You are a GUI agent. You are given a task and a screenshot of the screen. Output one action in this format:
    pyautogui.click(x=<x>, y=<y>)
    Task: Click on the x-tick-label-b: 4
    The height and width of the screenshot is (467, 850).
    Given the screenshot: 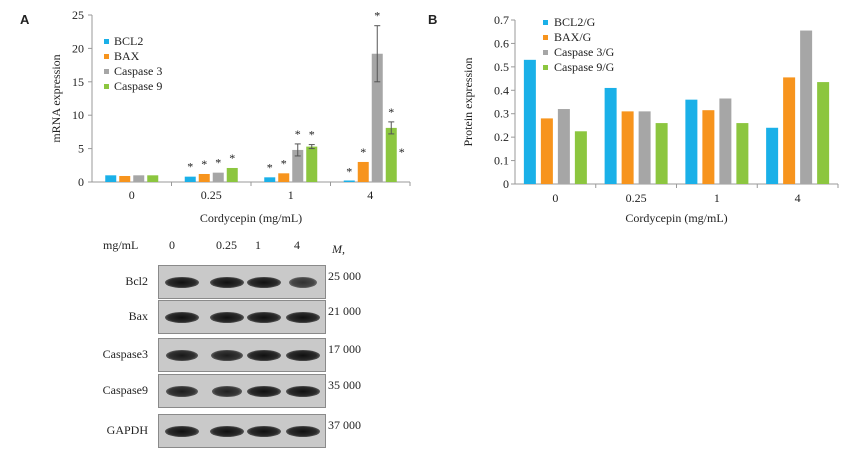 What is the action you would take?
    pyautogui.click(x=798, y=198)
    